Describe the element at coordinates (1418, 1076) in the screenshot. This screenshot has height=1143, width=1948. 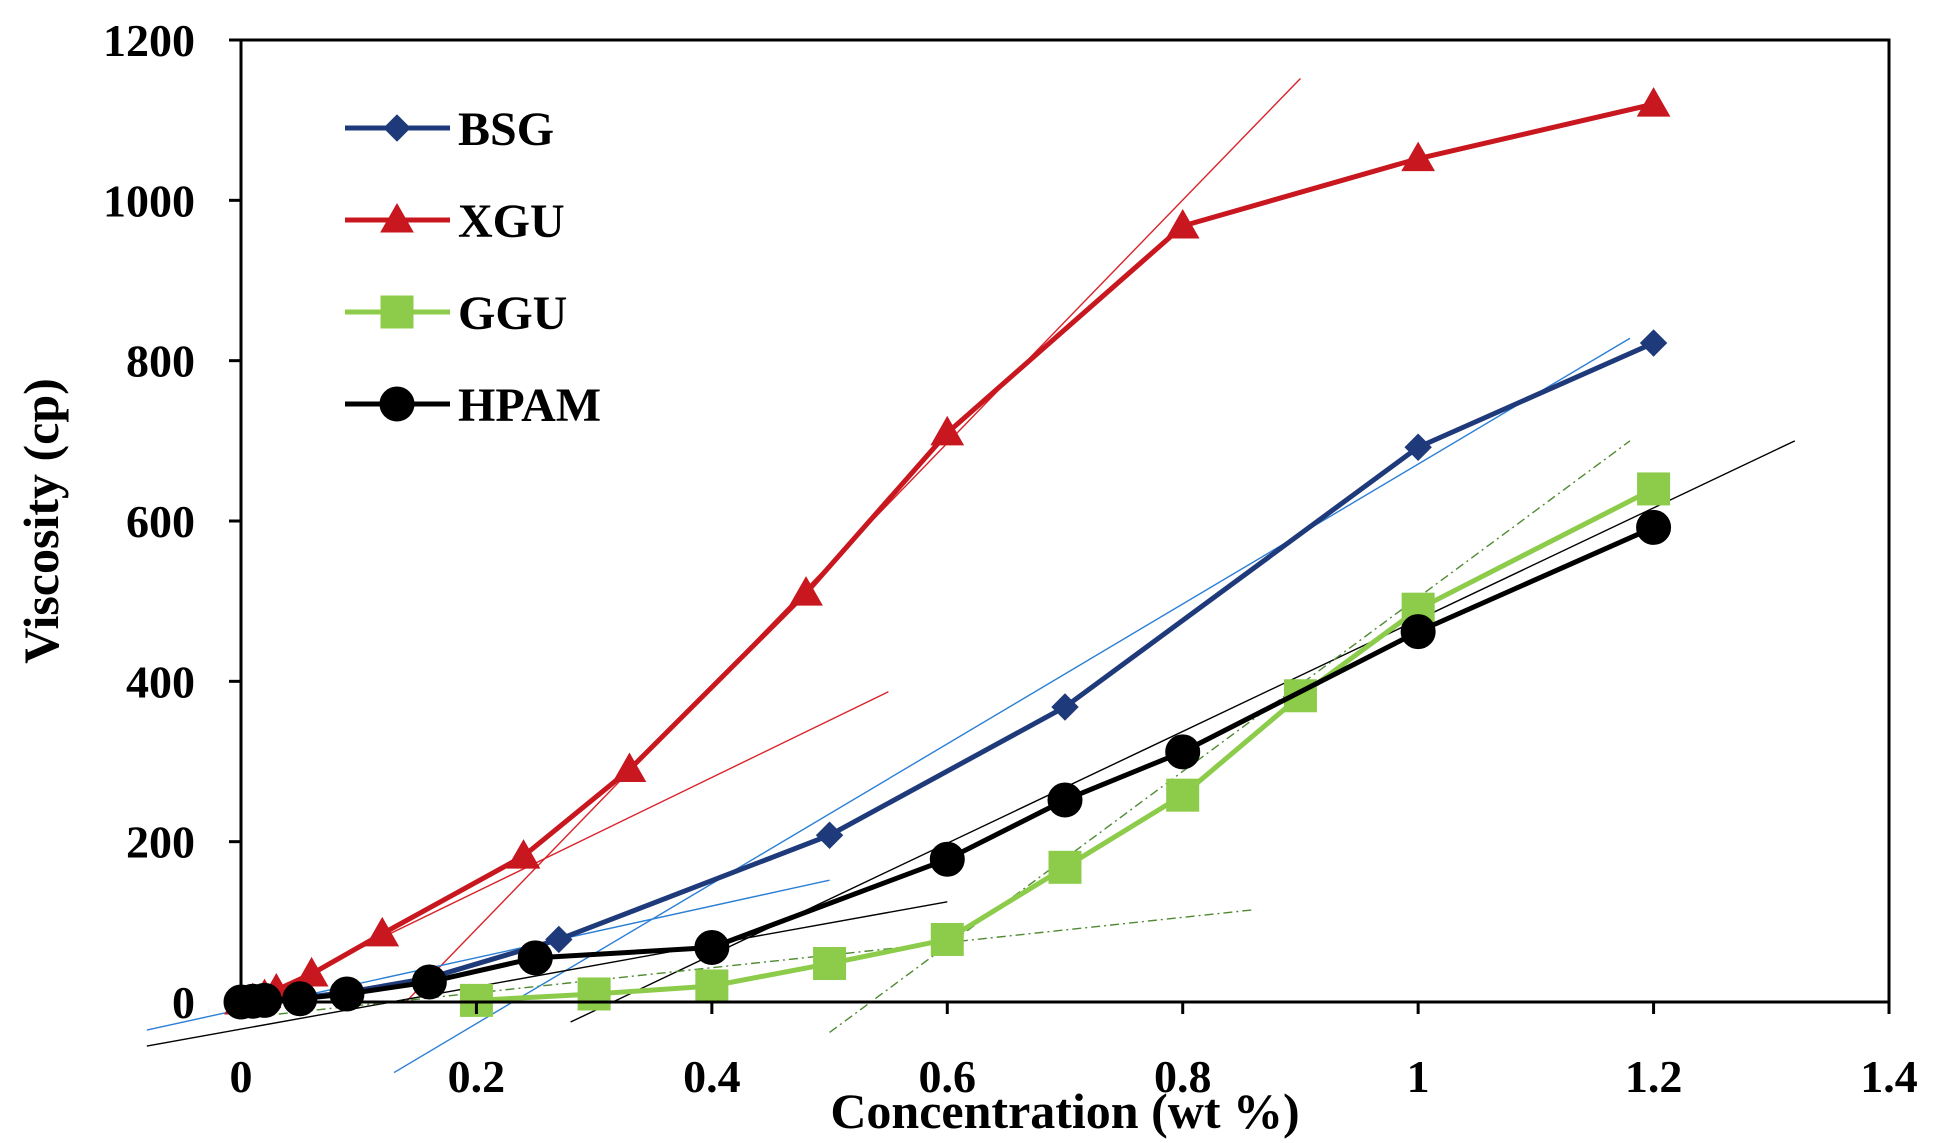
I see `x-tick-label: 1` at that location.